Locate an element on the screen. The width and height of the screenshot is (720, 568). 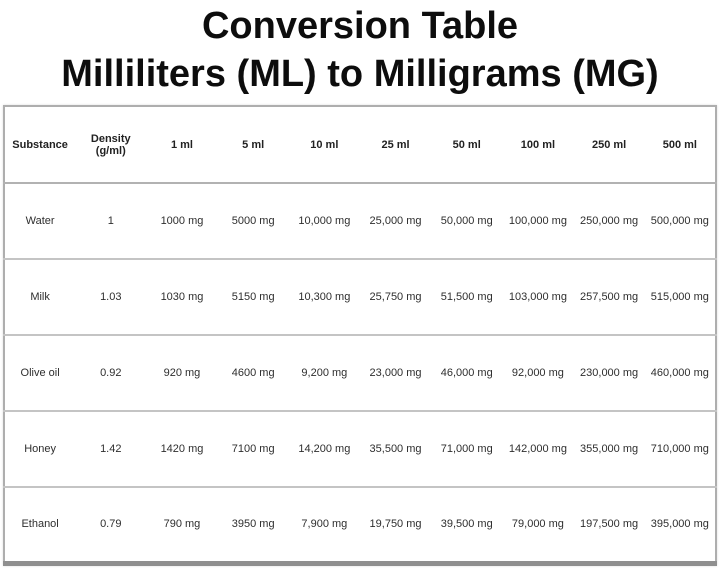
value-cell: 515,000 mg is located at coordinates (679, 297).